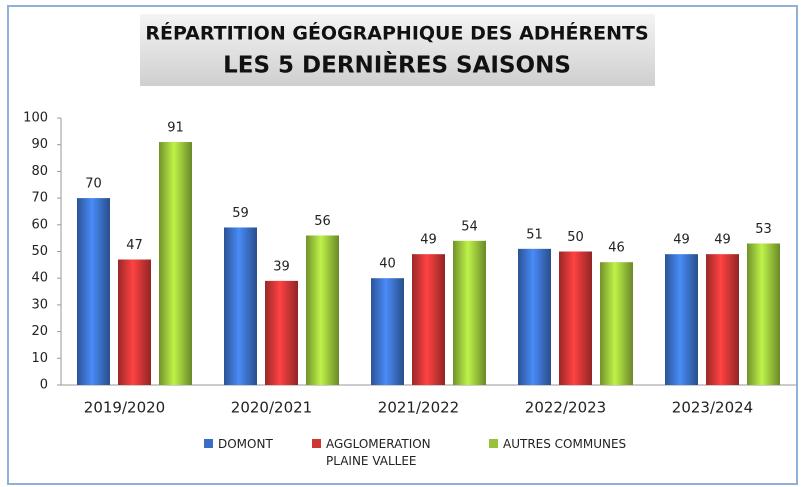 Image resolution: width=803 pixels, height=487 pixels. Describe the element at coordinates (175, 128) in the screenshot. I see `data-label: 91` at that location.